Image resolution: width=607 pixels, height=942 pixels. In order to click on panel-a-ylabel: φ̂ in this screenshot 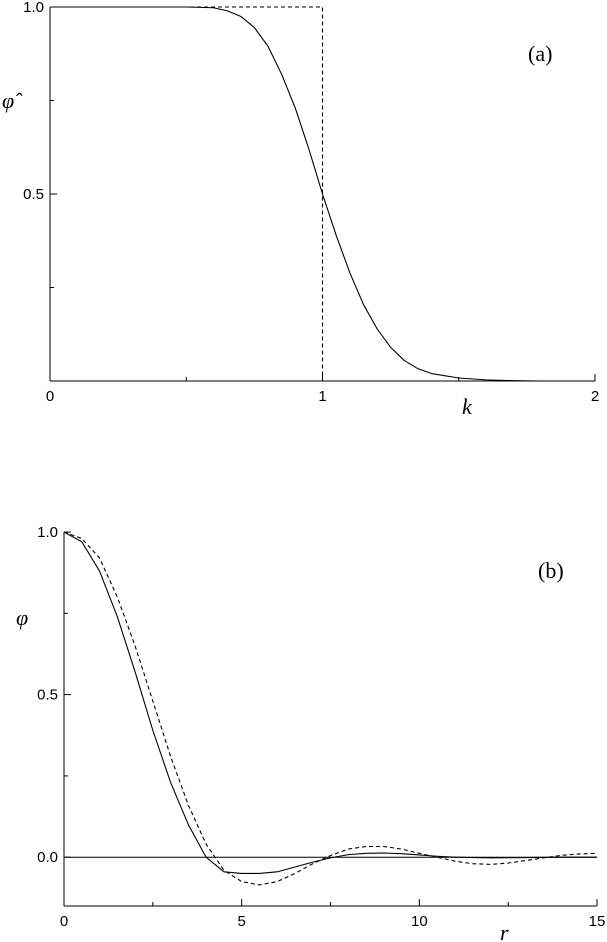, I will do `click(12, 100)`.